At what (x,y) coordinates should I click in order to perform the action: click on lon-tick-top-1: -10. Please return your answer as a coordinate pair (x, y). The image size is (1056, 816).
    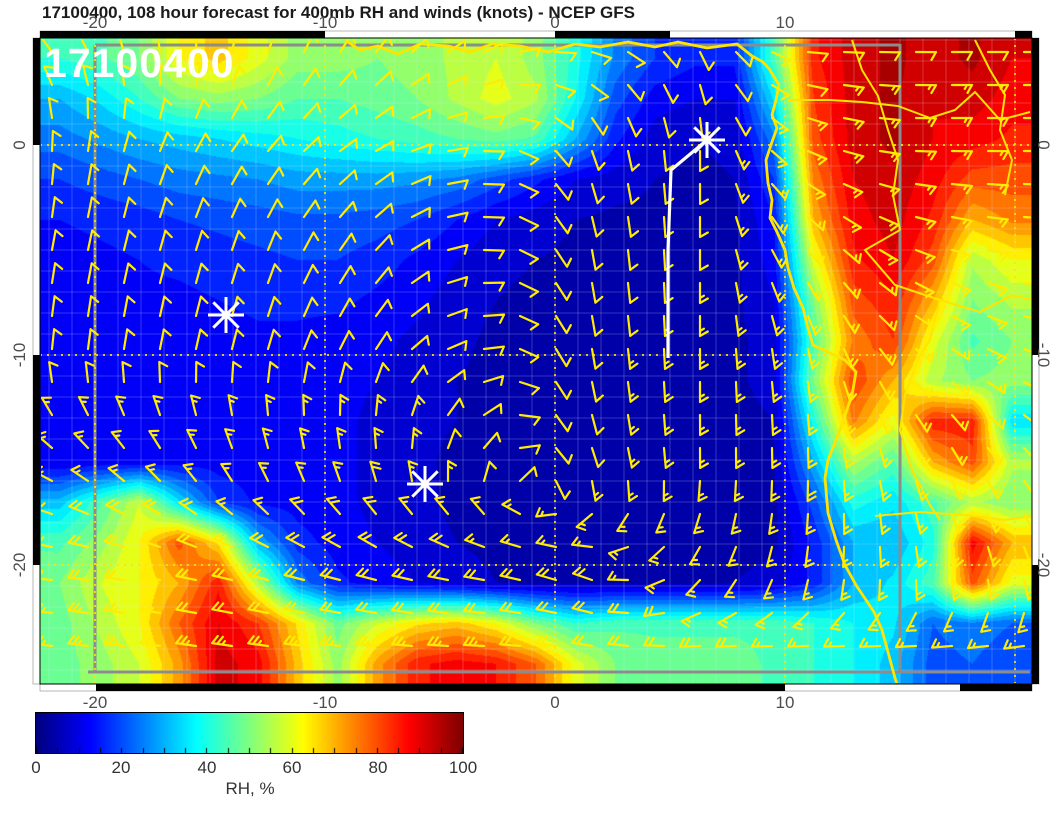
    Looking at the image, I should click on (325, 22).